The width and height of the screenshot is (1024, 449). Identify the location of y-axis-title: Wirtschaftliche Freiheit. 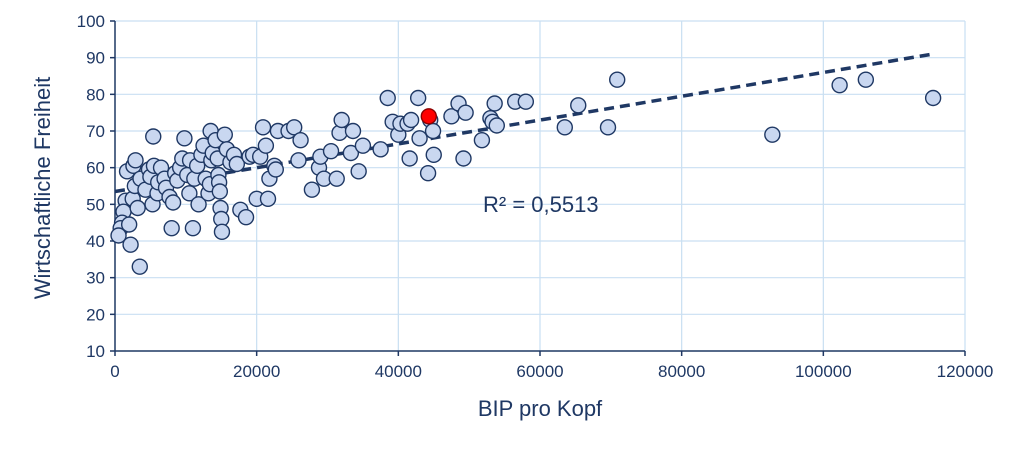
(42, 188).